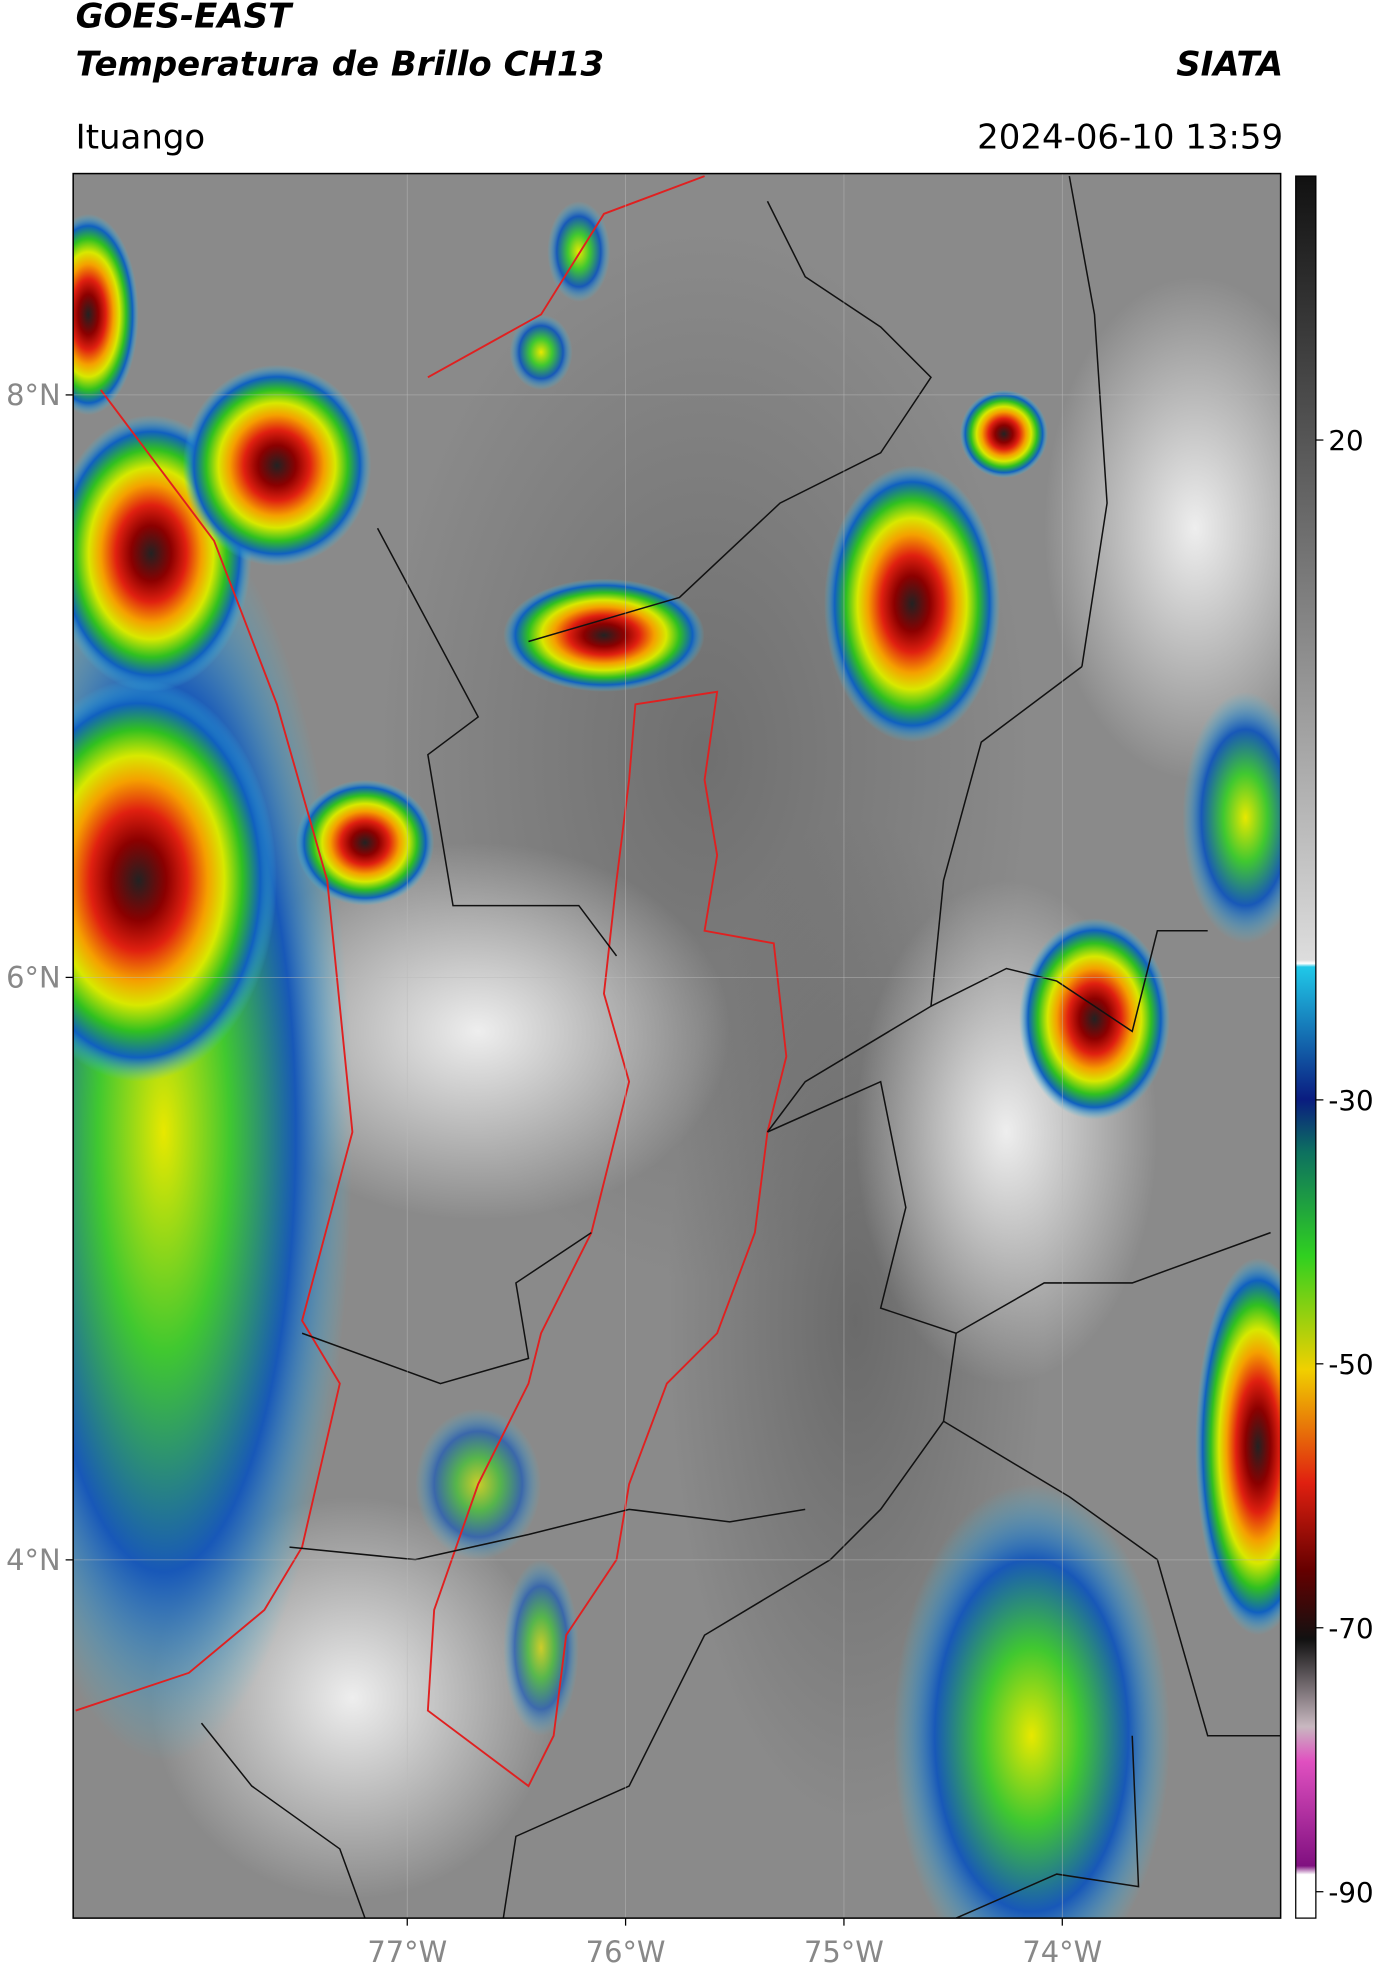 The height and width of the screenshot is (1981, 1384). Describe the element at coordinates (33, 1560) in the screenshot. I see `lat-label: 4°N` at that location.